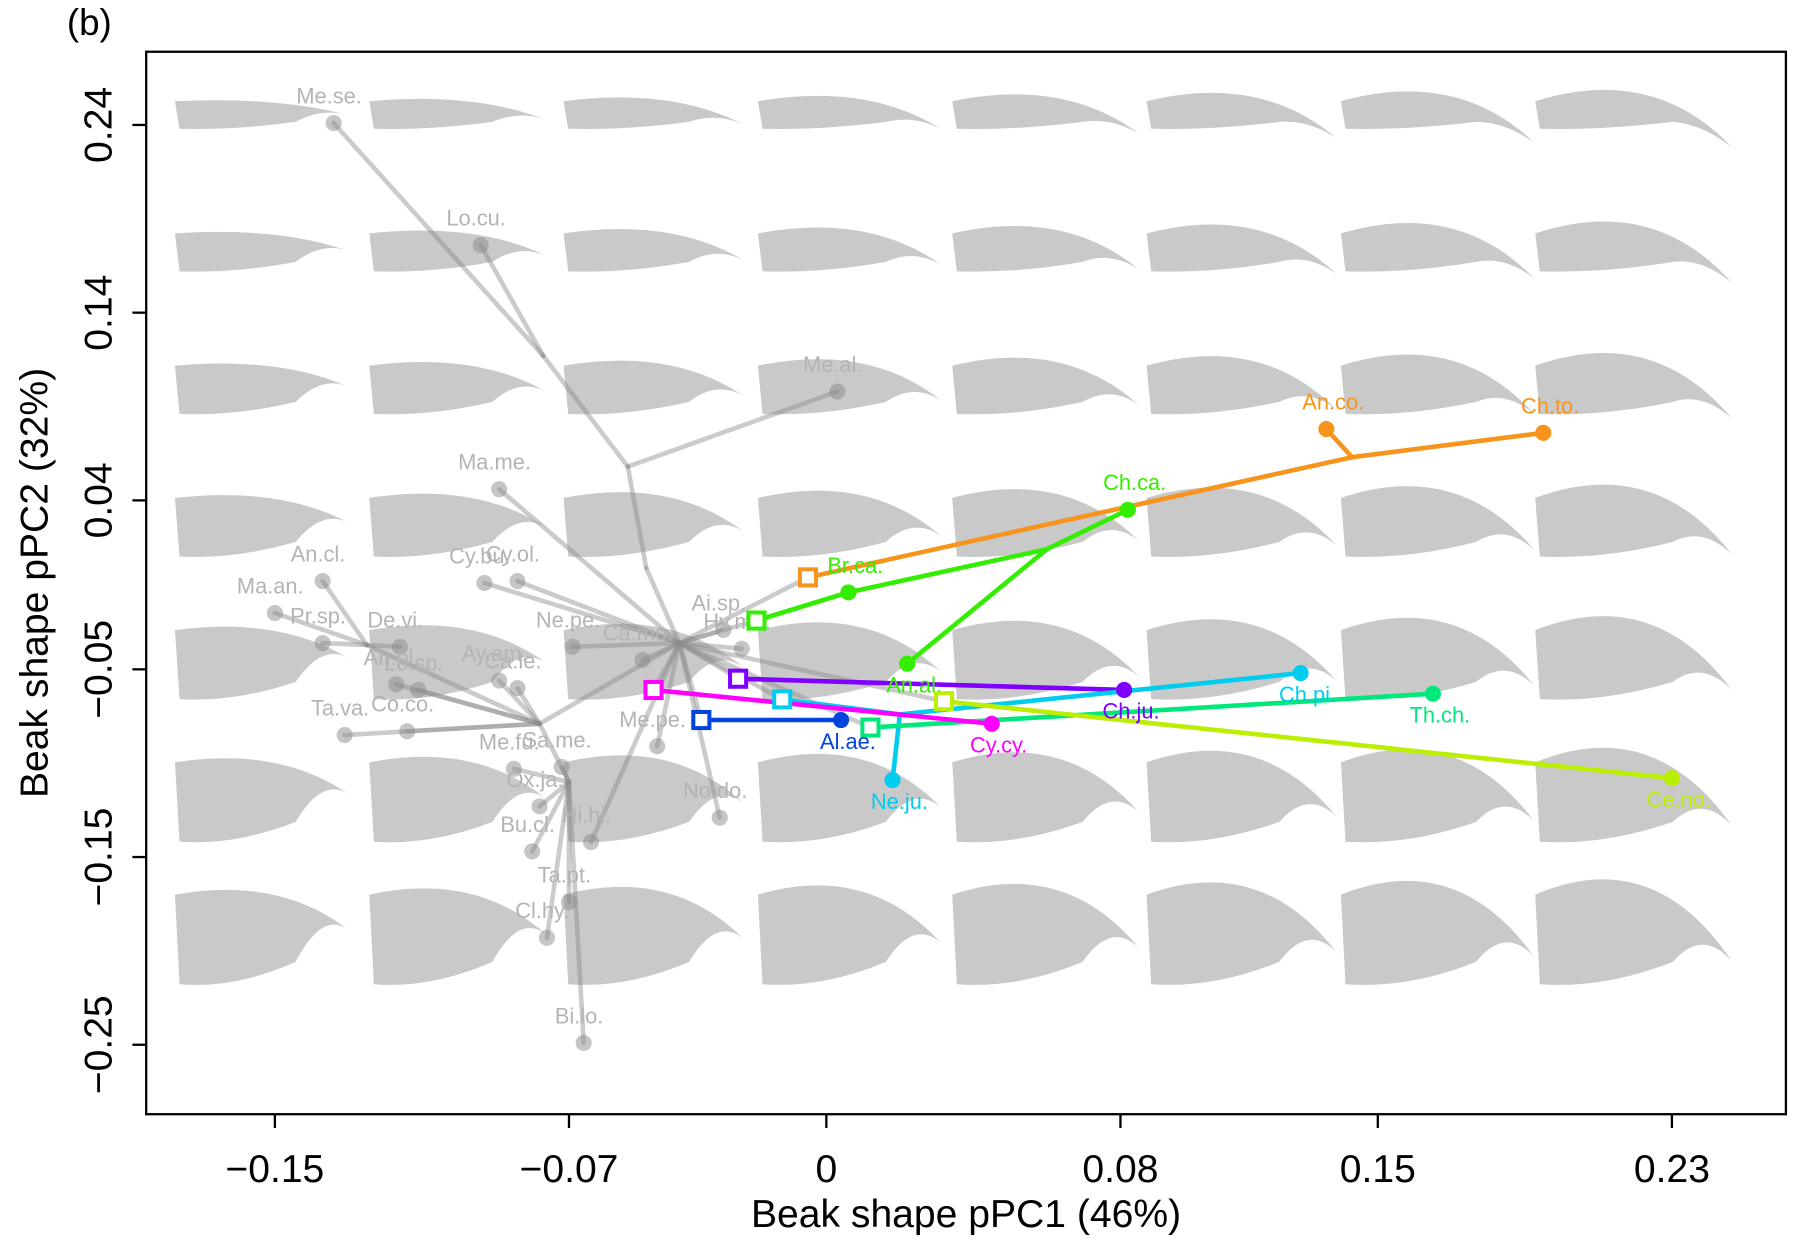 The width and height of the screenshot is (1801, 1243). I want to click on tip-label: Me.fu., so click(509, 741).